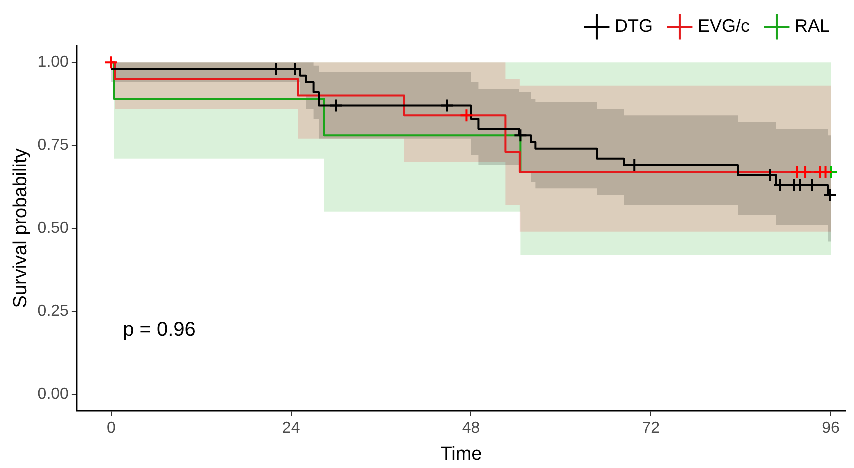 The width and height of the screenshot is (854, 468). What do you see at coordinates (159, 330) in the screenshot?
I see `annotation: p = 0.96` at bounding box center [159, 330].